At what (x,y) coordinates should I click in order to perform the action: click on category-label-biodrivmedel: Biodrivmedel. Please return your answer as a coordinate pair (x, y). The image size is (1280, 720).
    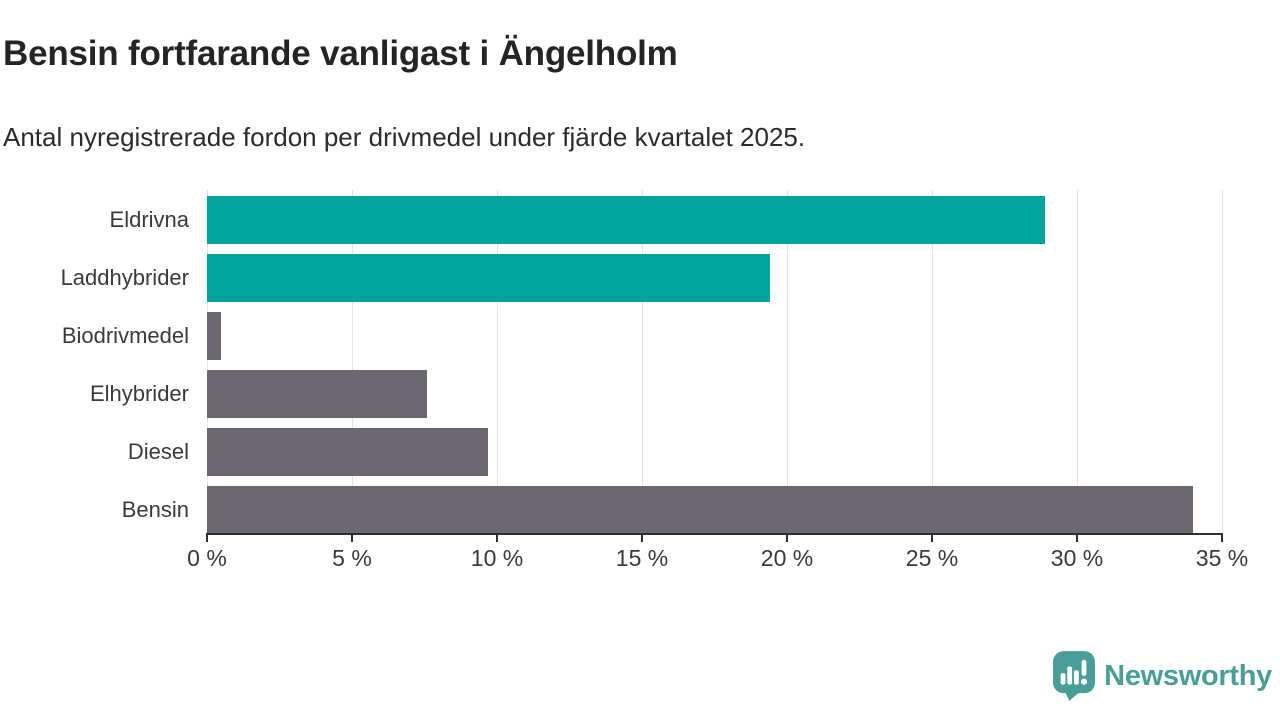
    Looking at the image, I should click on (125, 335).